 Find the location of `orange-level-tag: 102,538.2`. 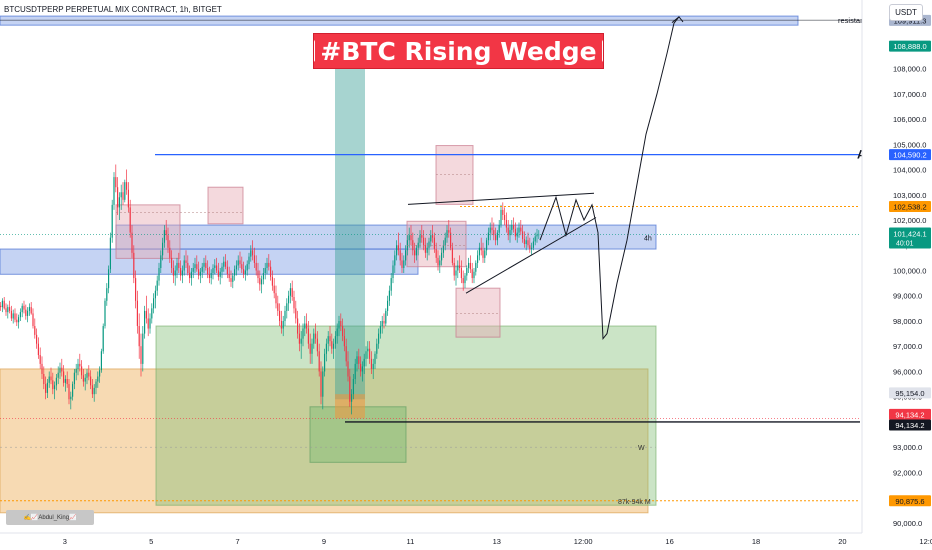

orange-level-tag: 102,538.2 is located at coordinates (909, 206).